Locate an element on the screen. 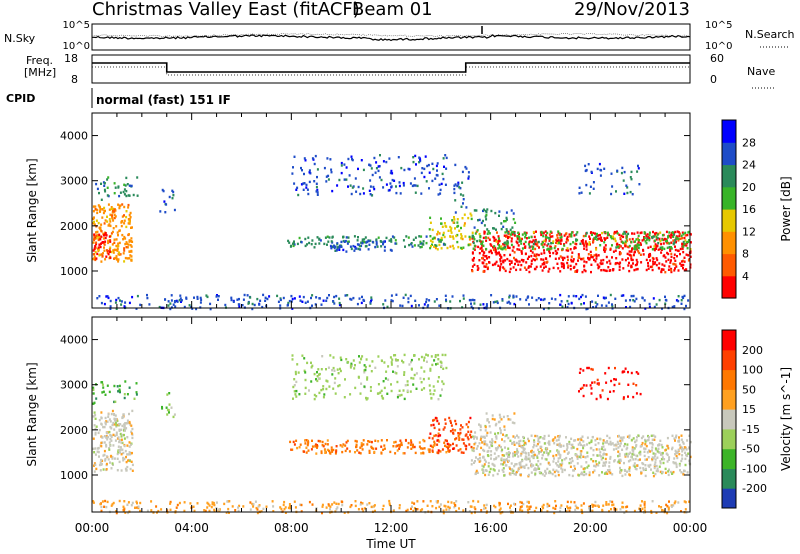  power-colorbar-swatch is located at coordinates (729, 220).